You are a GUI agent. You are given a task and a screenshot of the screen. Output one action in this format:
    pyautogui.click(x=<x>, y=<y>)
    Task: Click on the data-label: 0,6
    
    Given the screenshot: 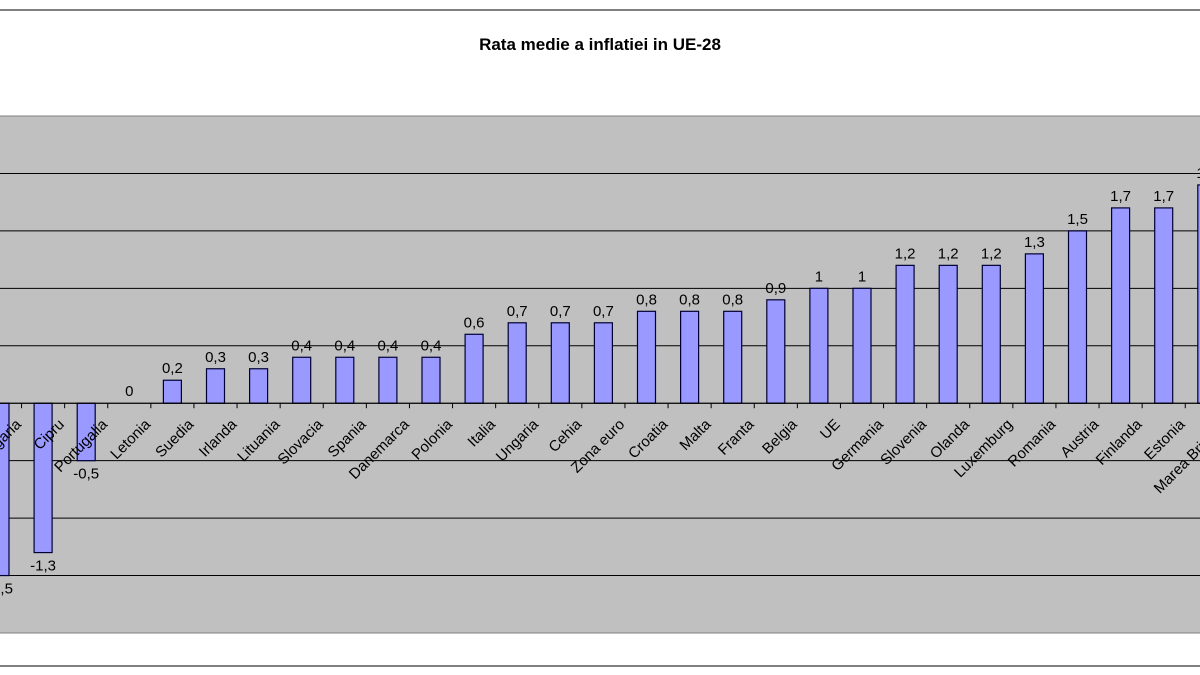 What is the action you would take?
    pyautogui.click(x=474, y=322)
    